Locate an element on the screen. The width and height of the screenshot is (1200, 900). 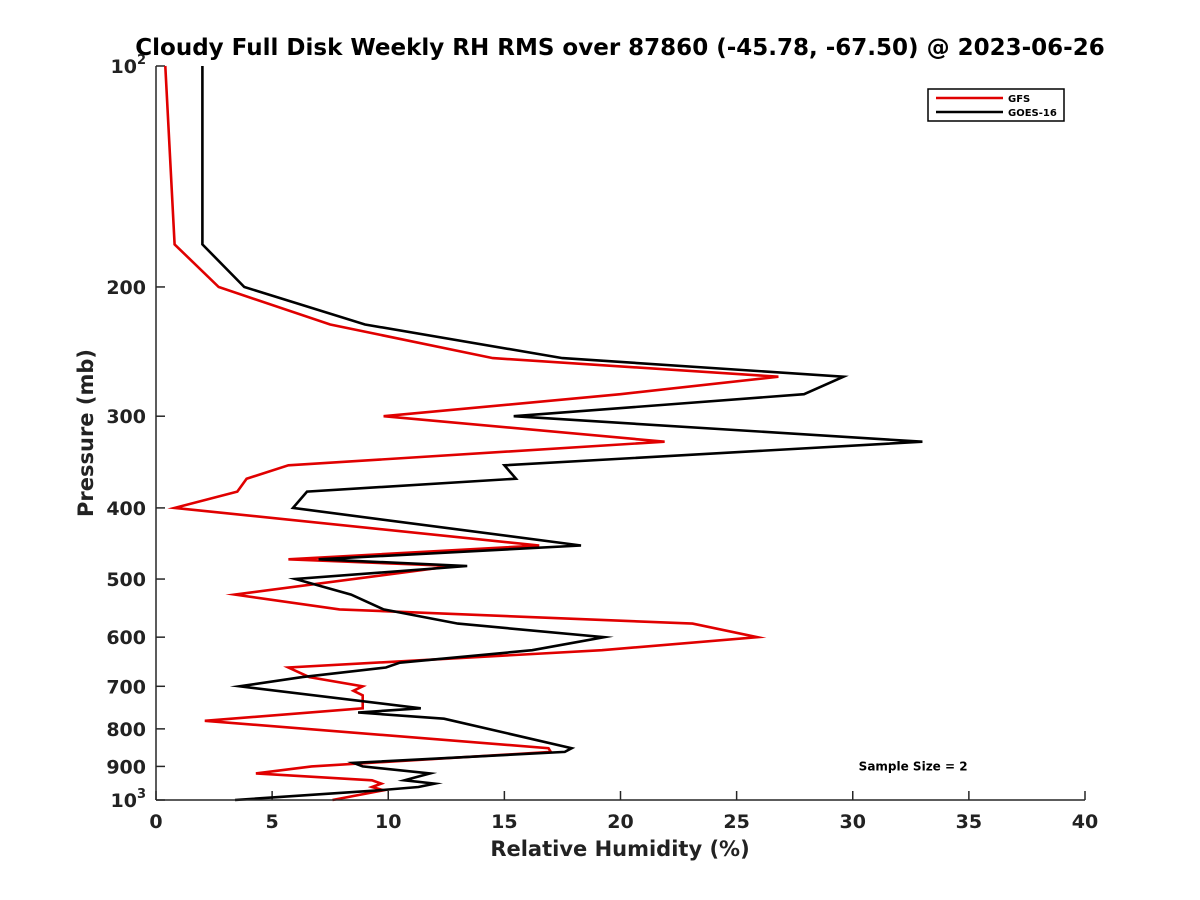
y-tick-label: 300 is located at coordinates (126, 417).